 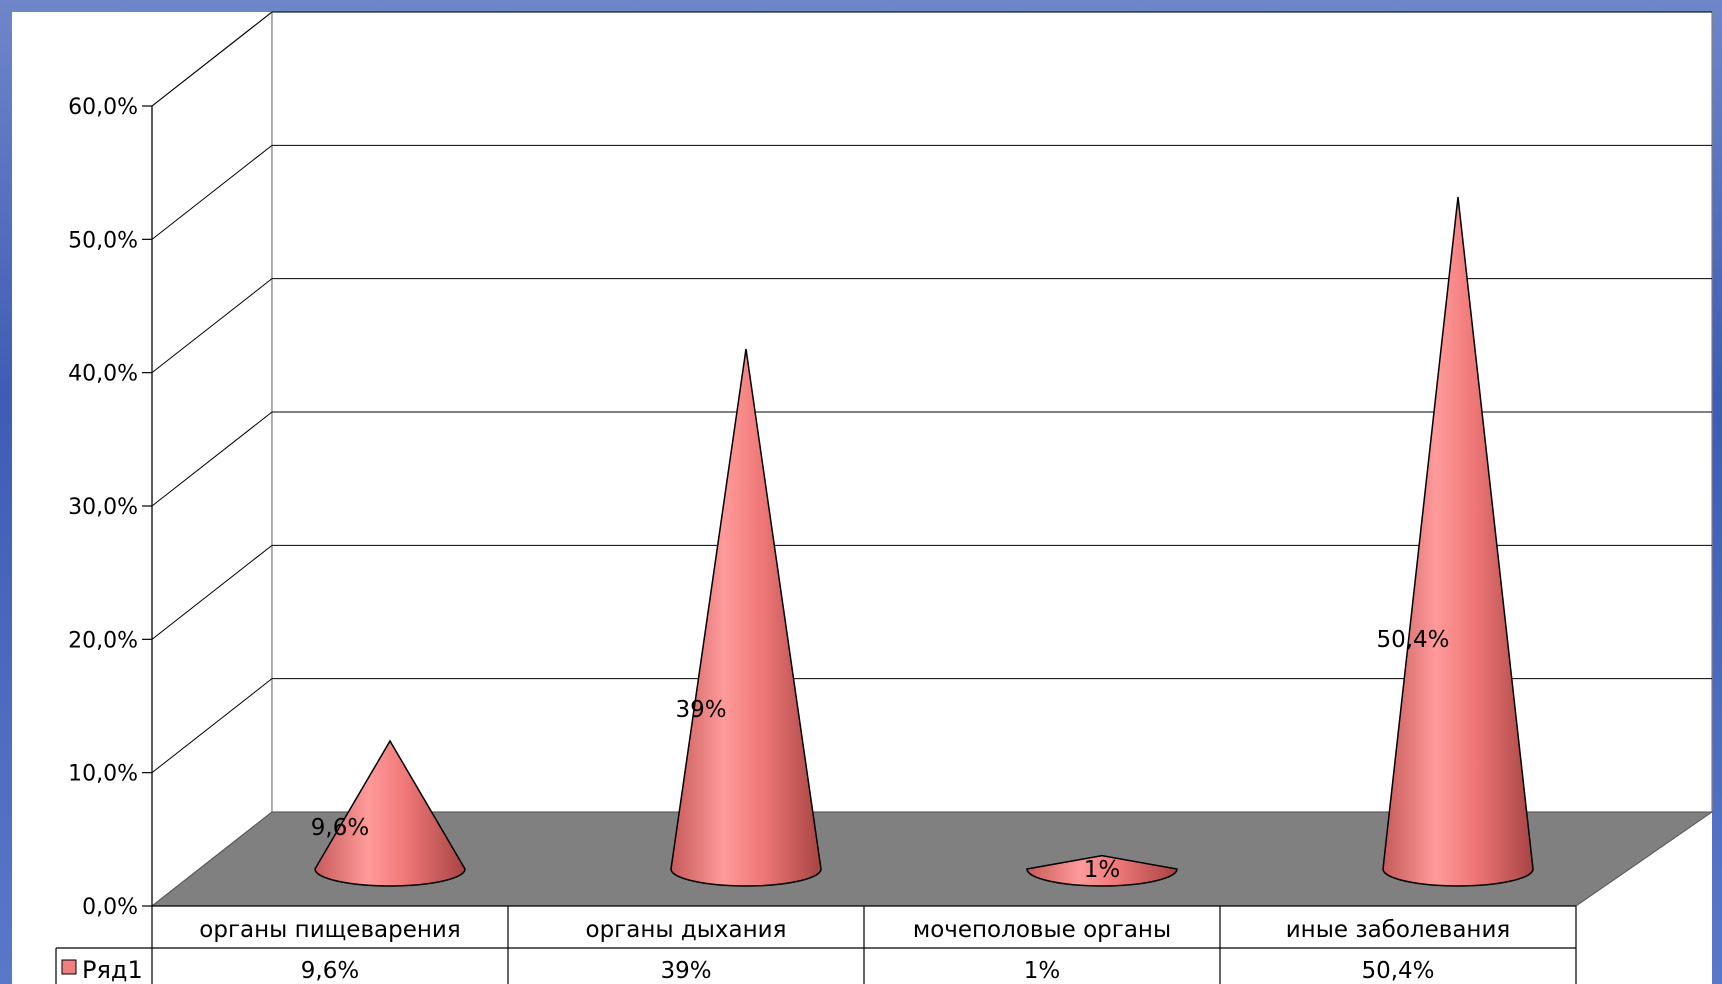 I want to click on y-tick-label: 50,0%, so click(x=103, y=240).